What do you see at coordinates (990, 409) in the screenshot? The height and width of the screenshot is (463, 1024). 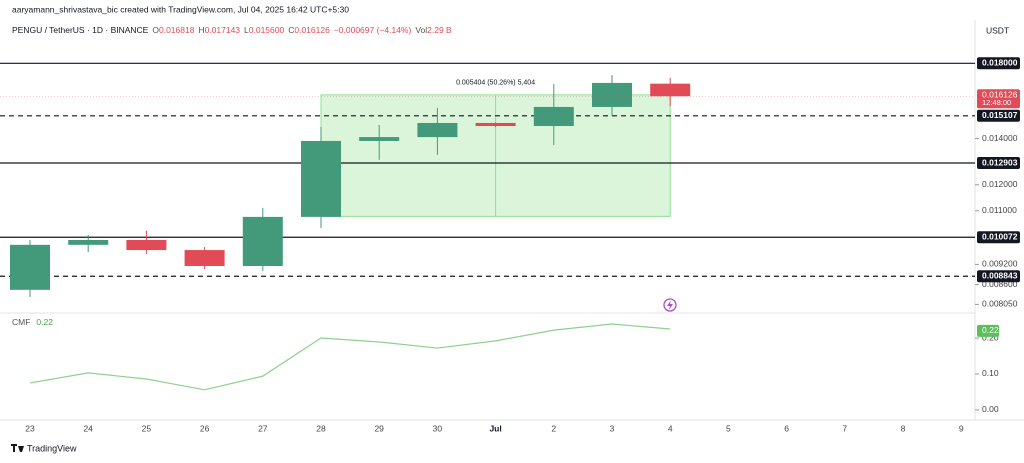 I see `y-tick-label: 0.00` at bounding box center [990, 409].